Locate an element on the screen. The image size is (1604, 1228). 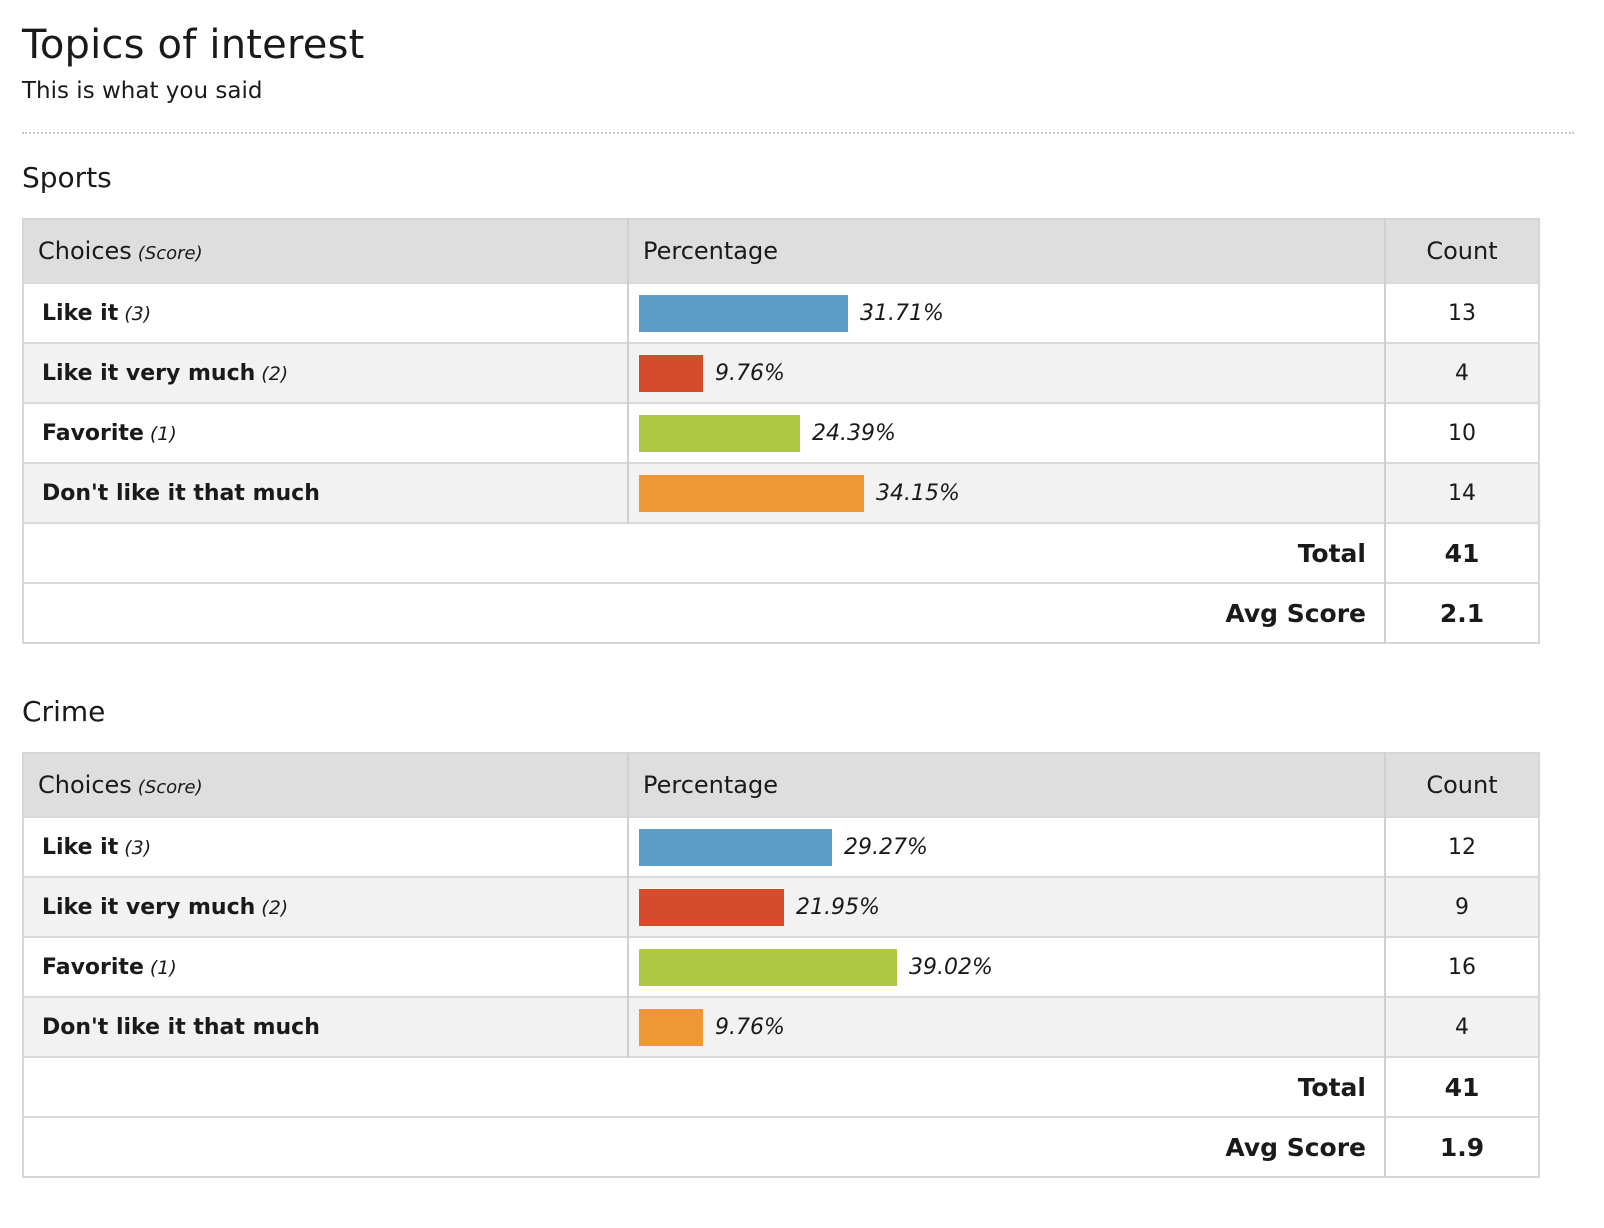
count-cell: 16 is located at coordinates (1462, 966).